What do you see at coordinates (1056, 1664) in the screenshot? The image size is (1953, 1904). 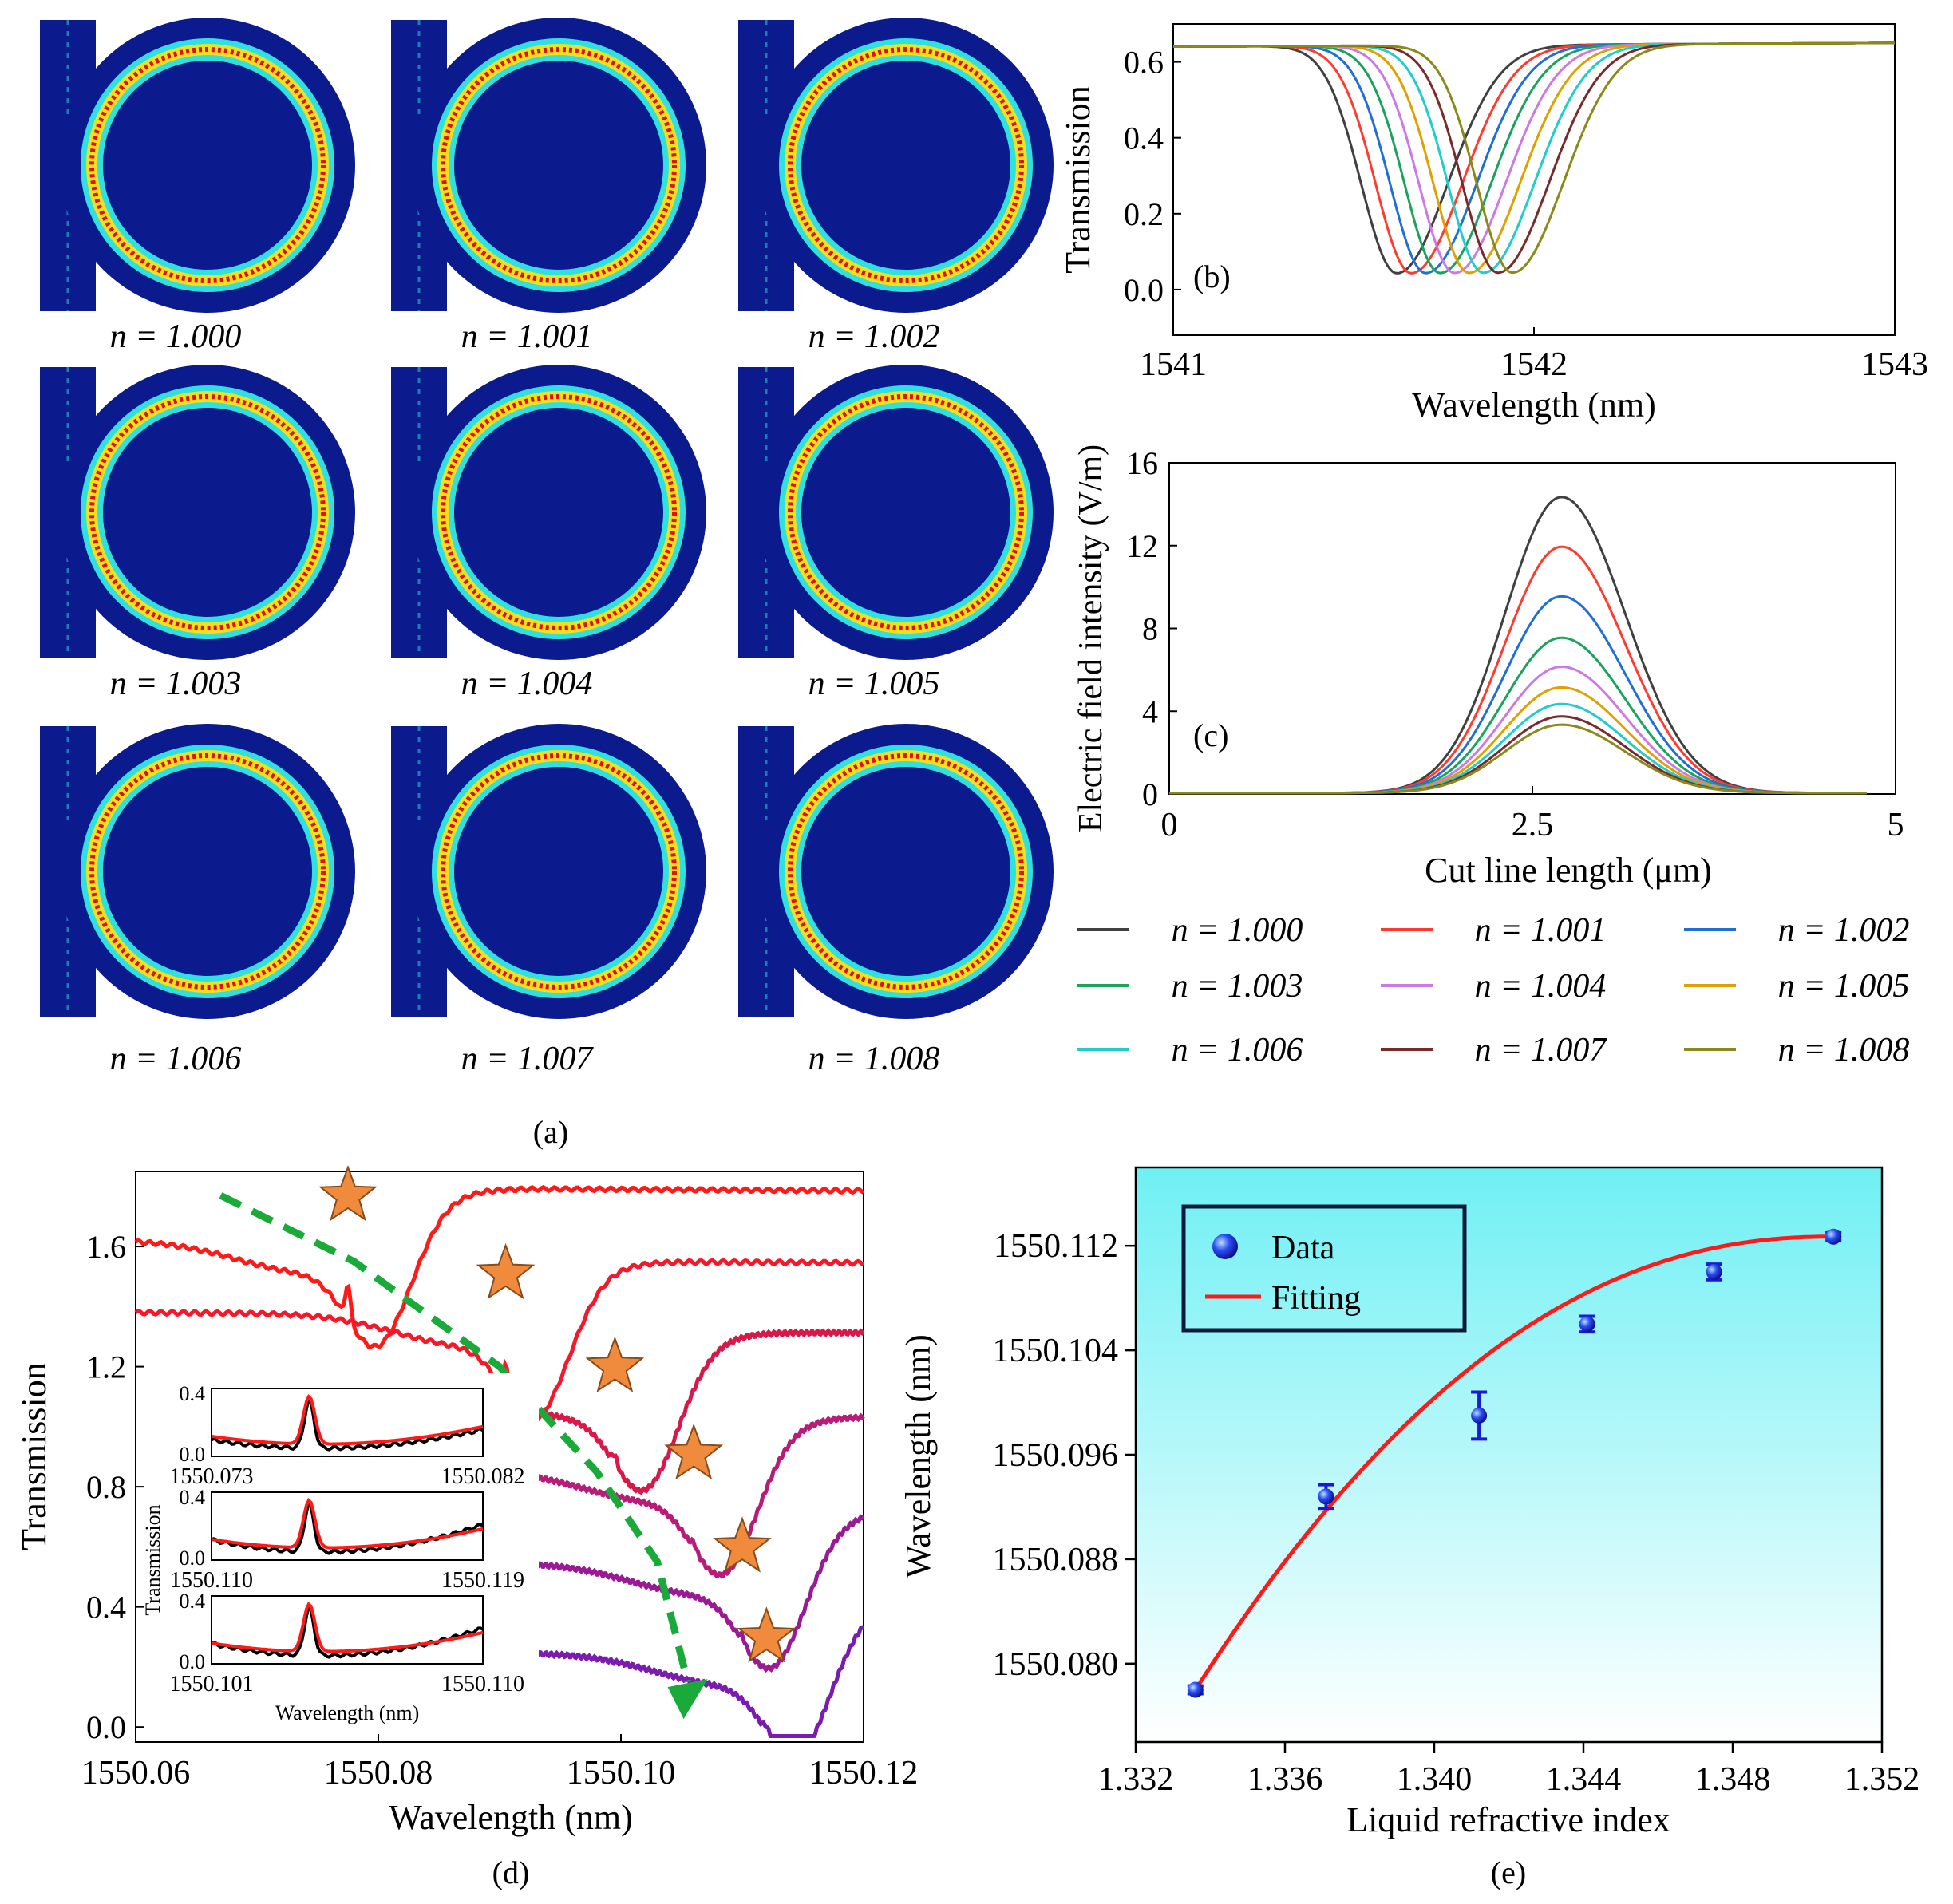 I see `tick-label-e-y: 1550.080` at bounding box center [1056, 1664].